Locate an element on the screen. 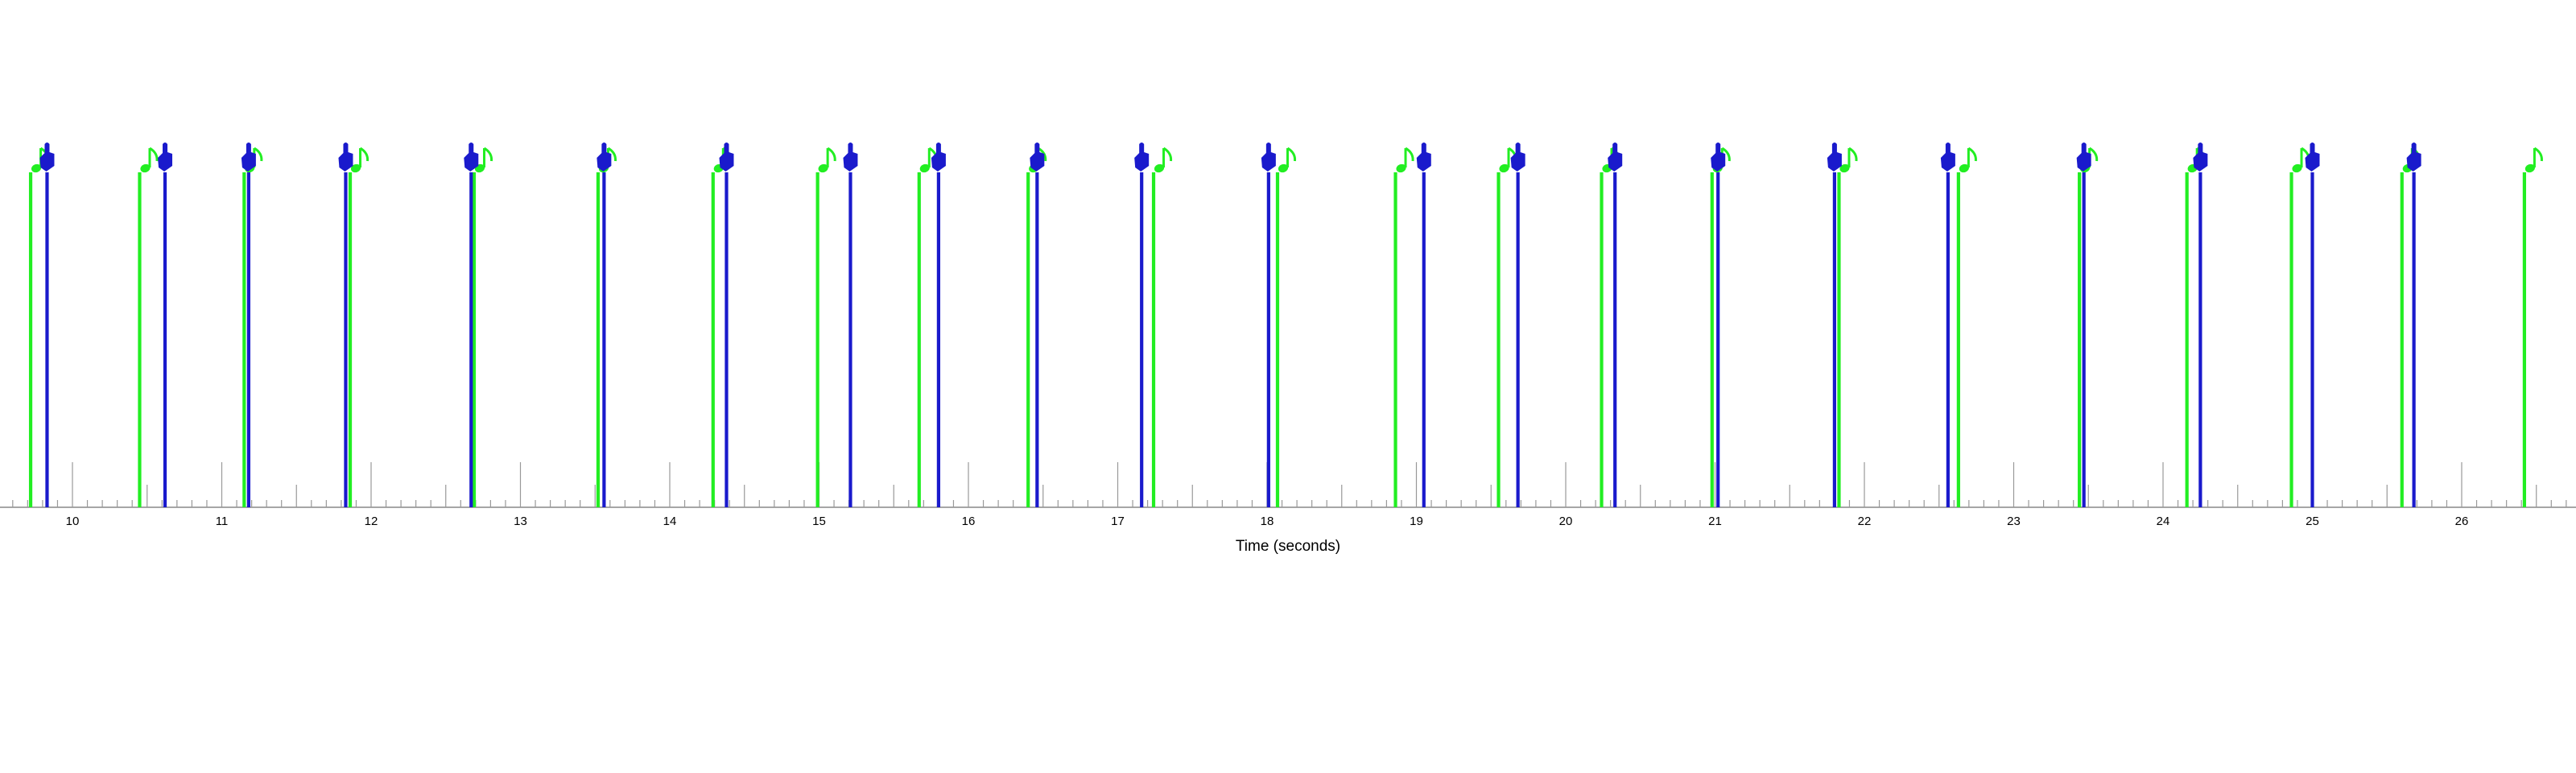 This screenshot has width=2576, height=773. x-tick-label: 21 is located at coordinates (1715, 521).